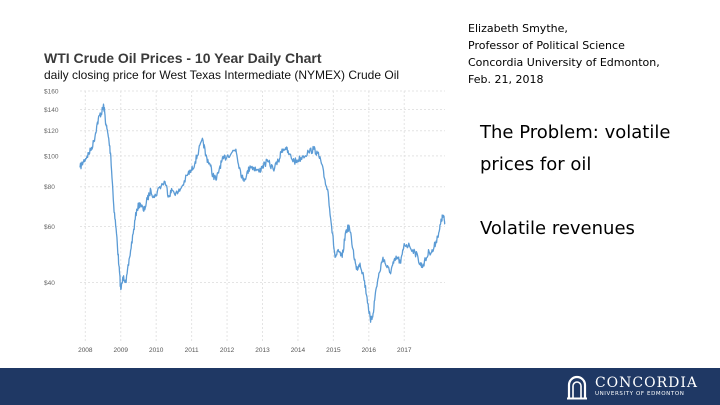  Describe the element at coordinates (518, 28) in the screenshot. I see `author-name: Elizabeth Smythe,` at that location.